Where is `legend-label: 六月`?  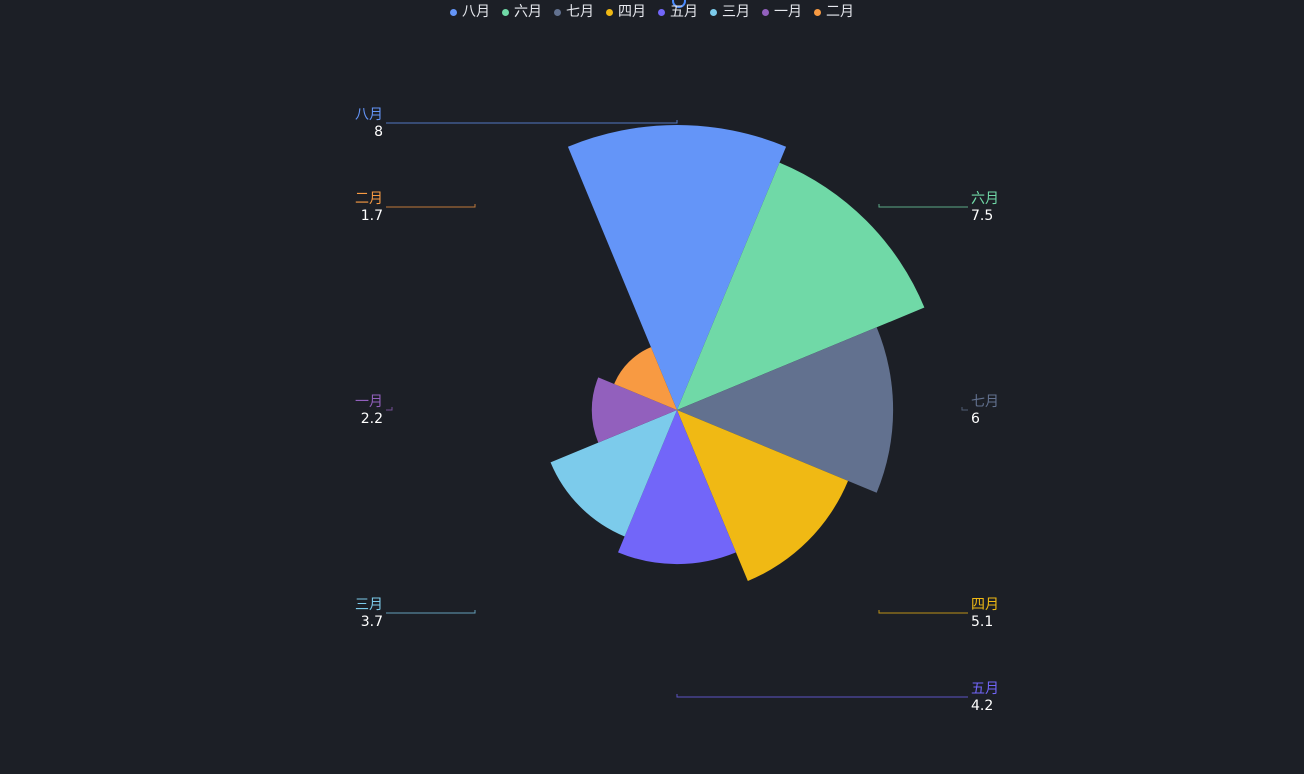 legend-label: 六月 is located at coordinates (528, 12).